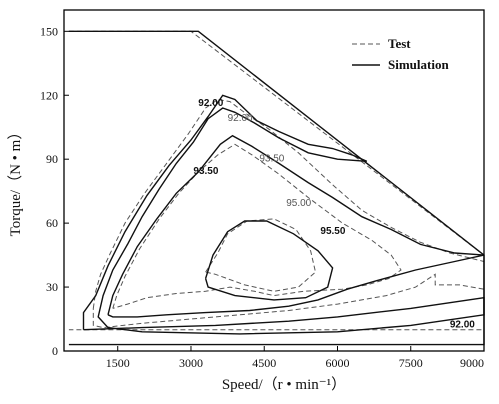 The image size is (499, 404). What do you see at coordinates (399, 43) in the screenshot?
I see `legend-label-test: Test` at bounding box center [399, 43].